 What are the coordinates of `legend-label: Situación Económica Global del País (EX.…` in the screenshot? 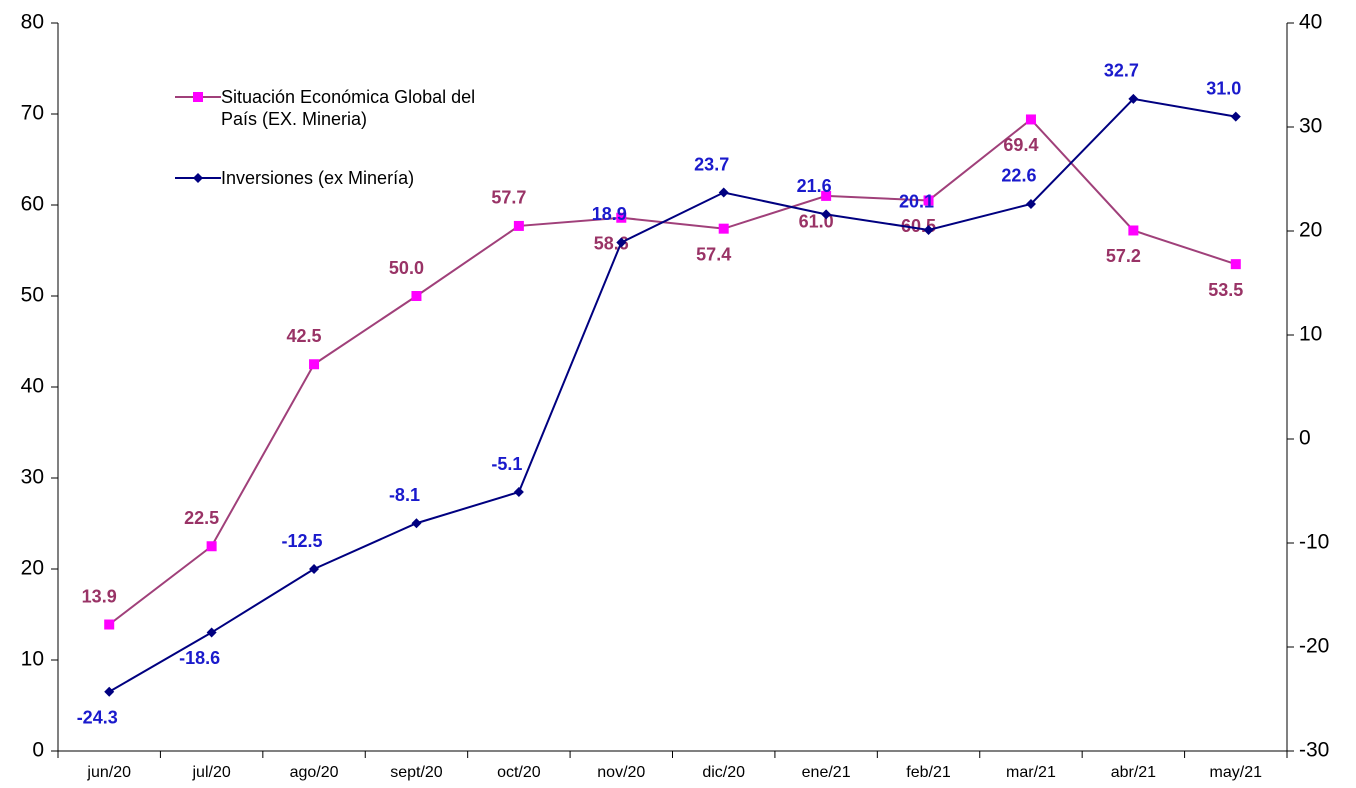 It's located at (348, 108).